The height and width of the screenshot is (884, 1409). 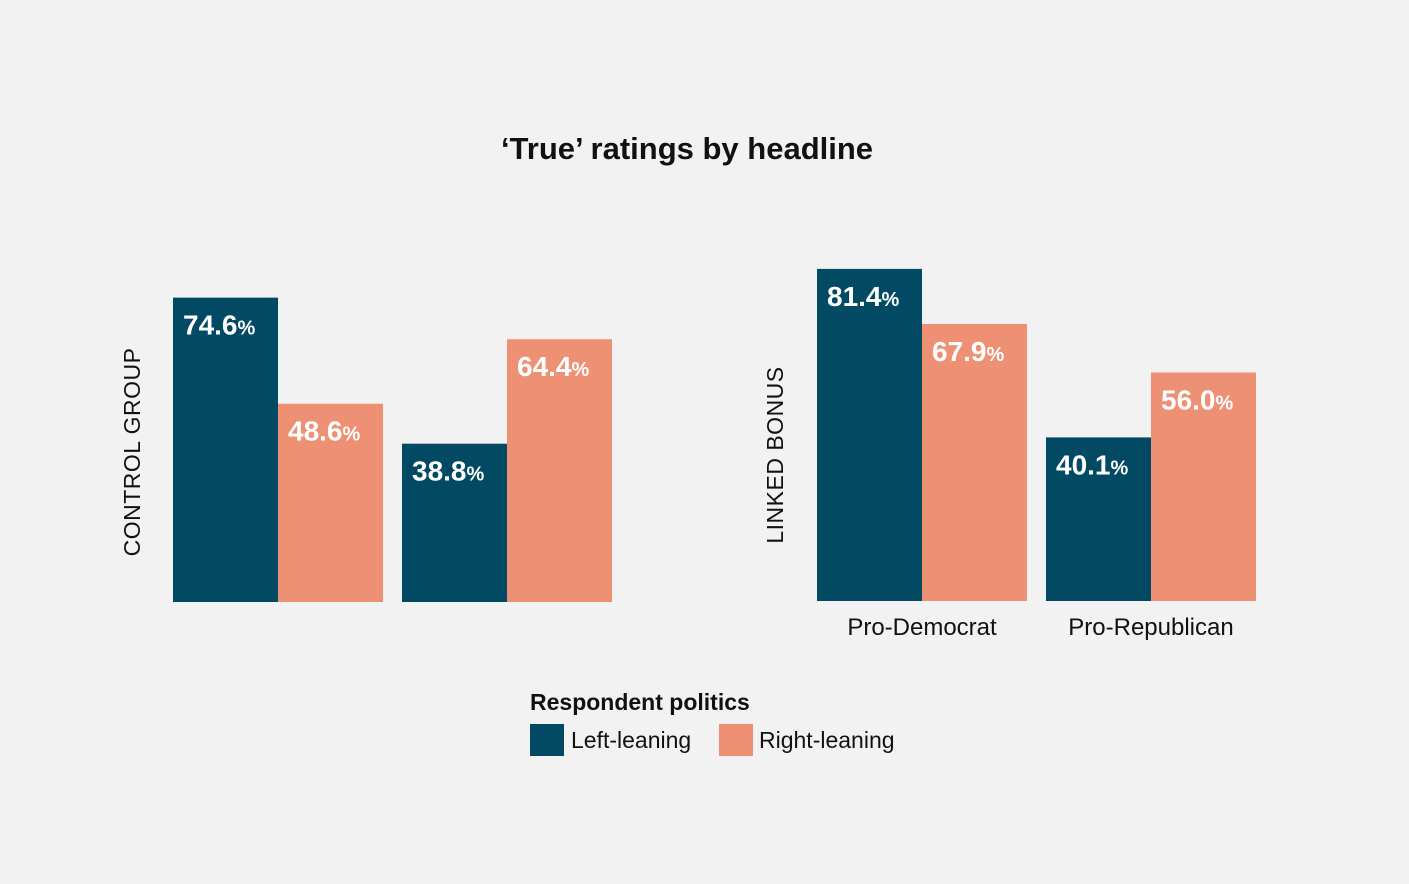 I want to click on panel-label: CONTROL GROUP, so click(x=132, y=452).